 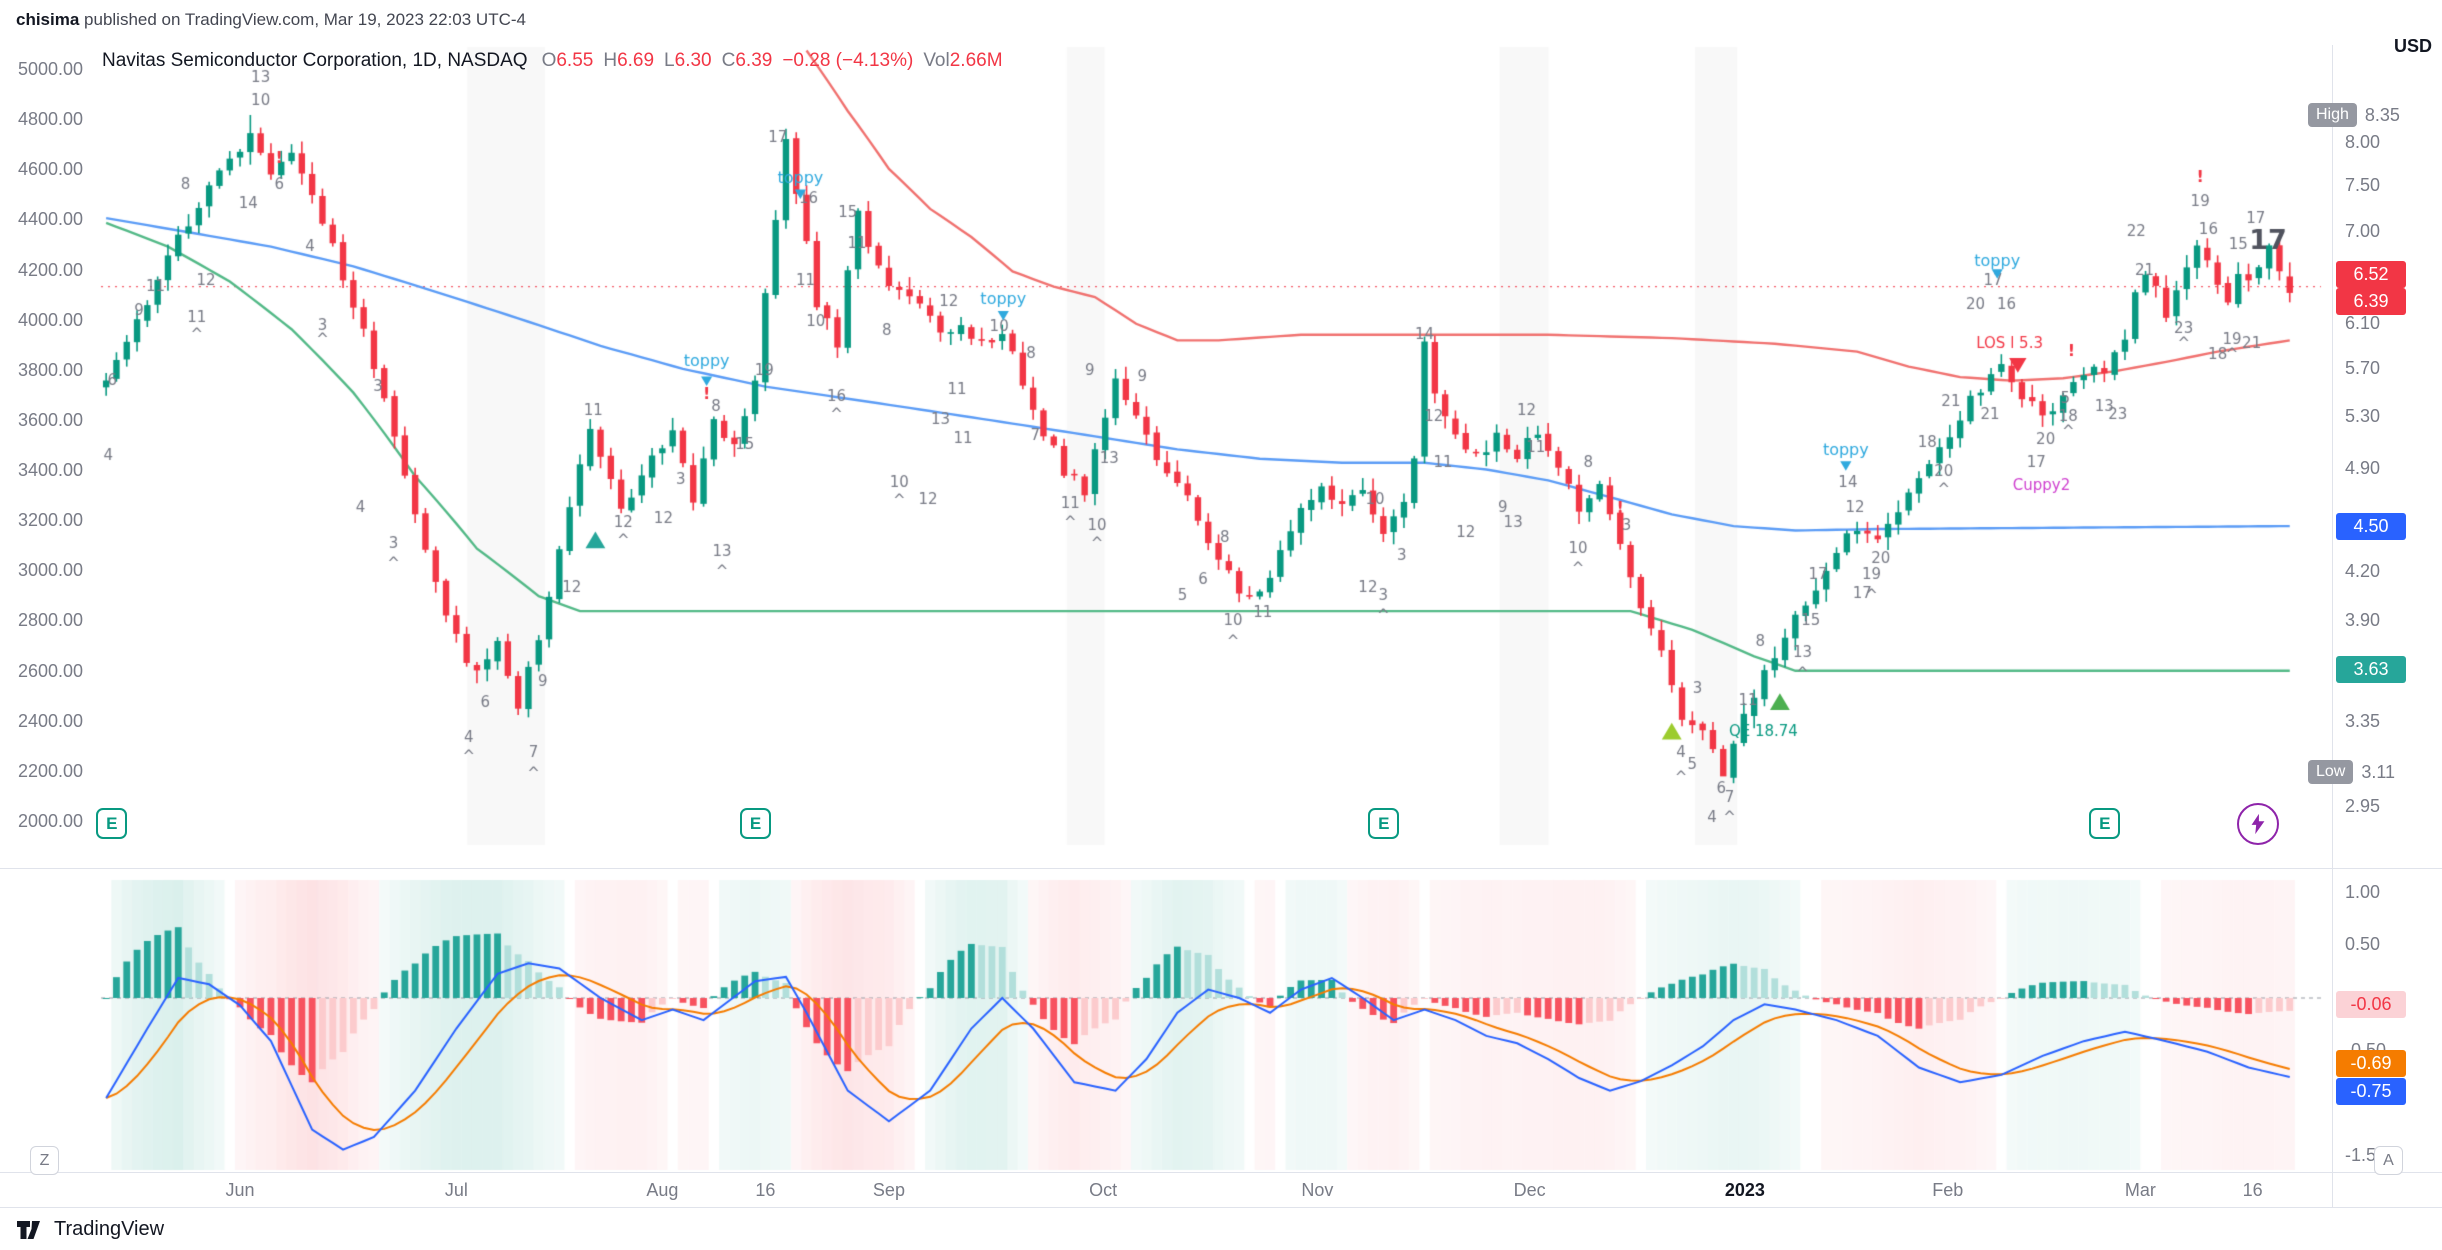 I want to click on time-axis-label: Sep, so click(x=888, y=1190).